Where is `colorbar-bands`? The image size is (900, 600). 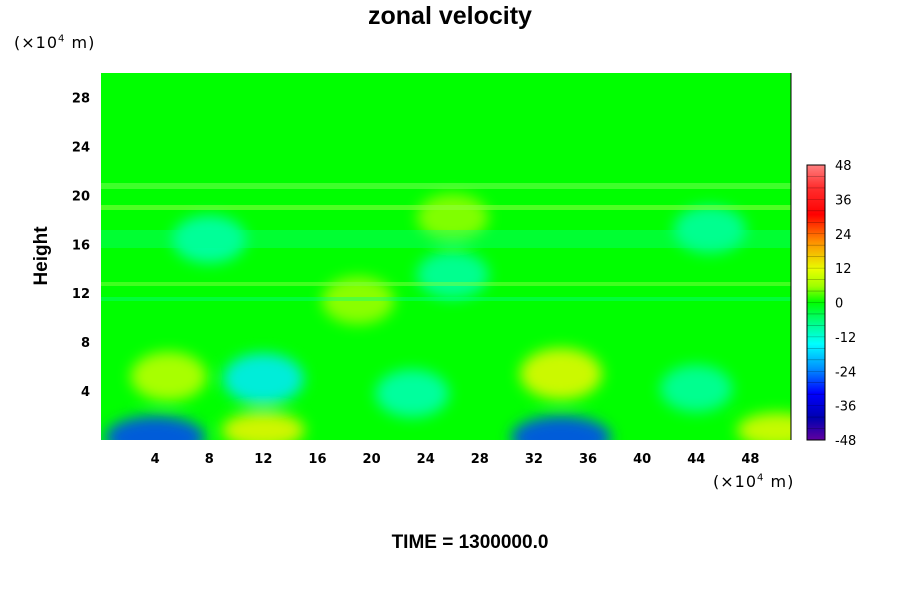 colorbar-bands is located at coordinates (816, 302).